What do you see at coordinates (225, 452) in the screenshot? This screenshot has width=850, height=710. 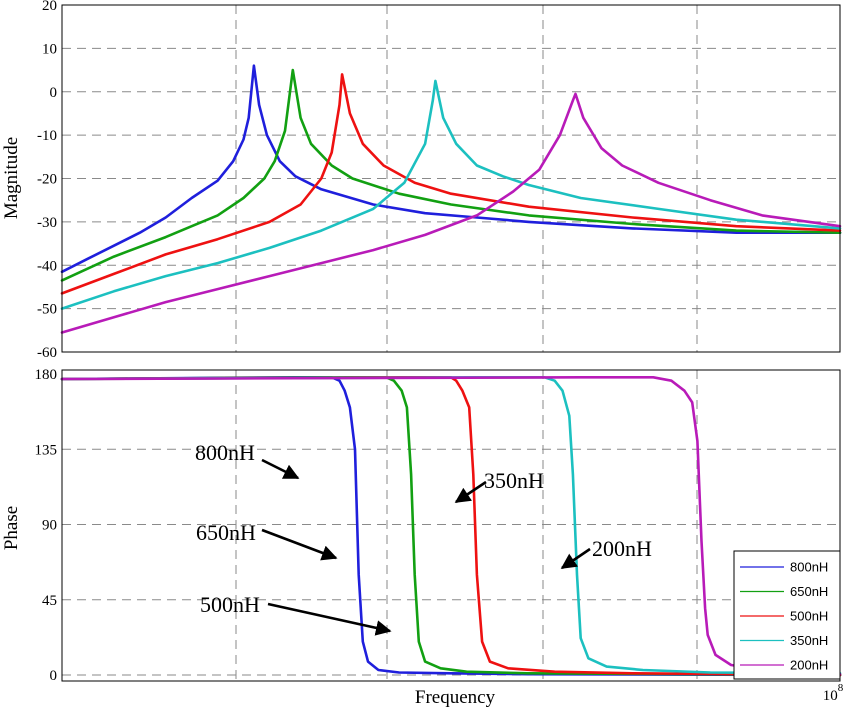 I see `annotation-label-800nH: 800nH` at bounding box center [225, 452].